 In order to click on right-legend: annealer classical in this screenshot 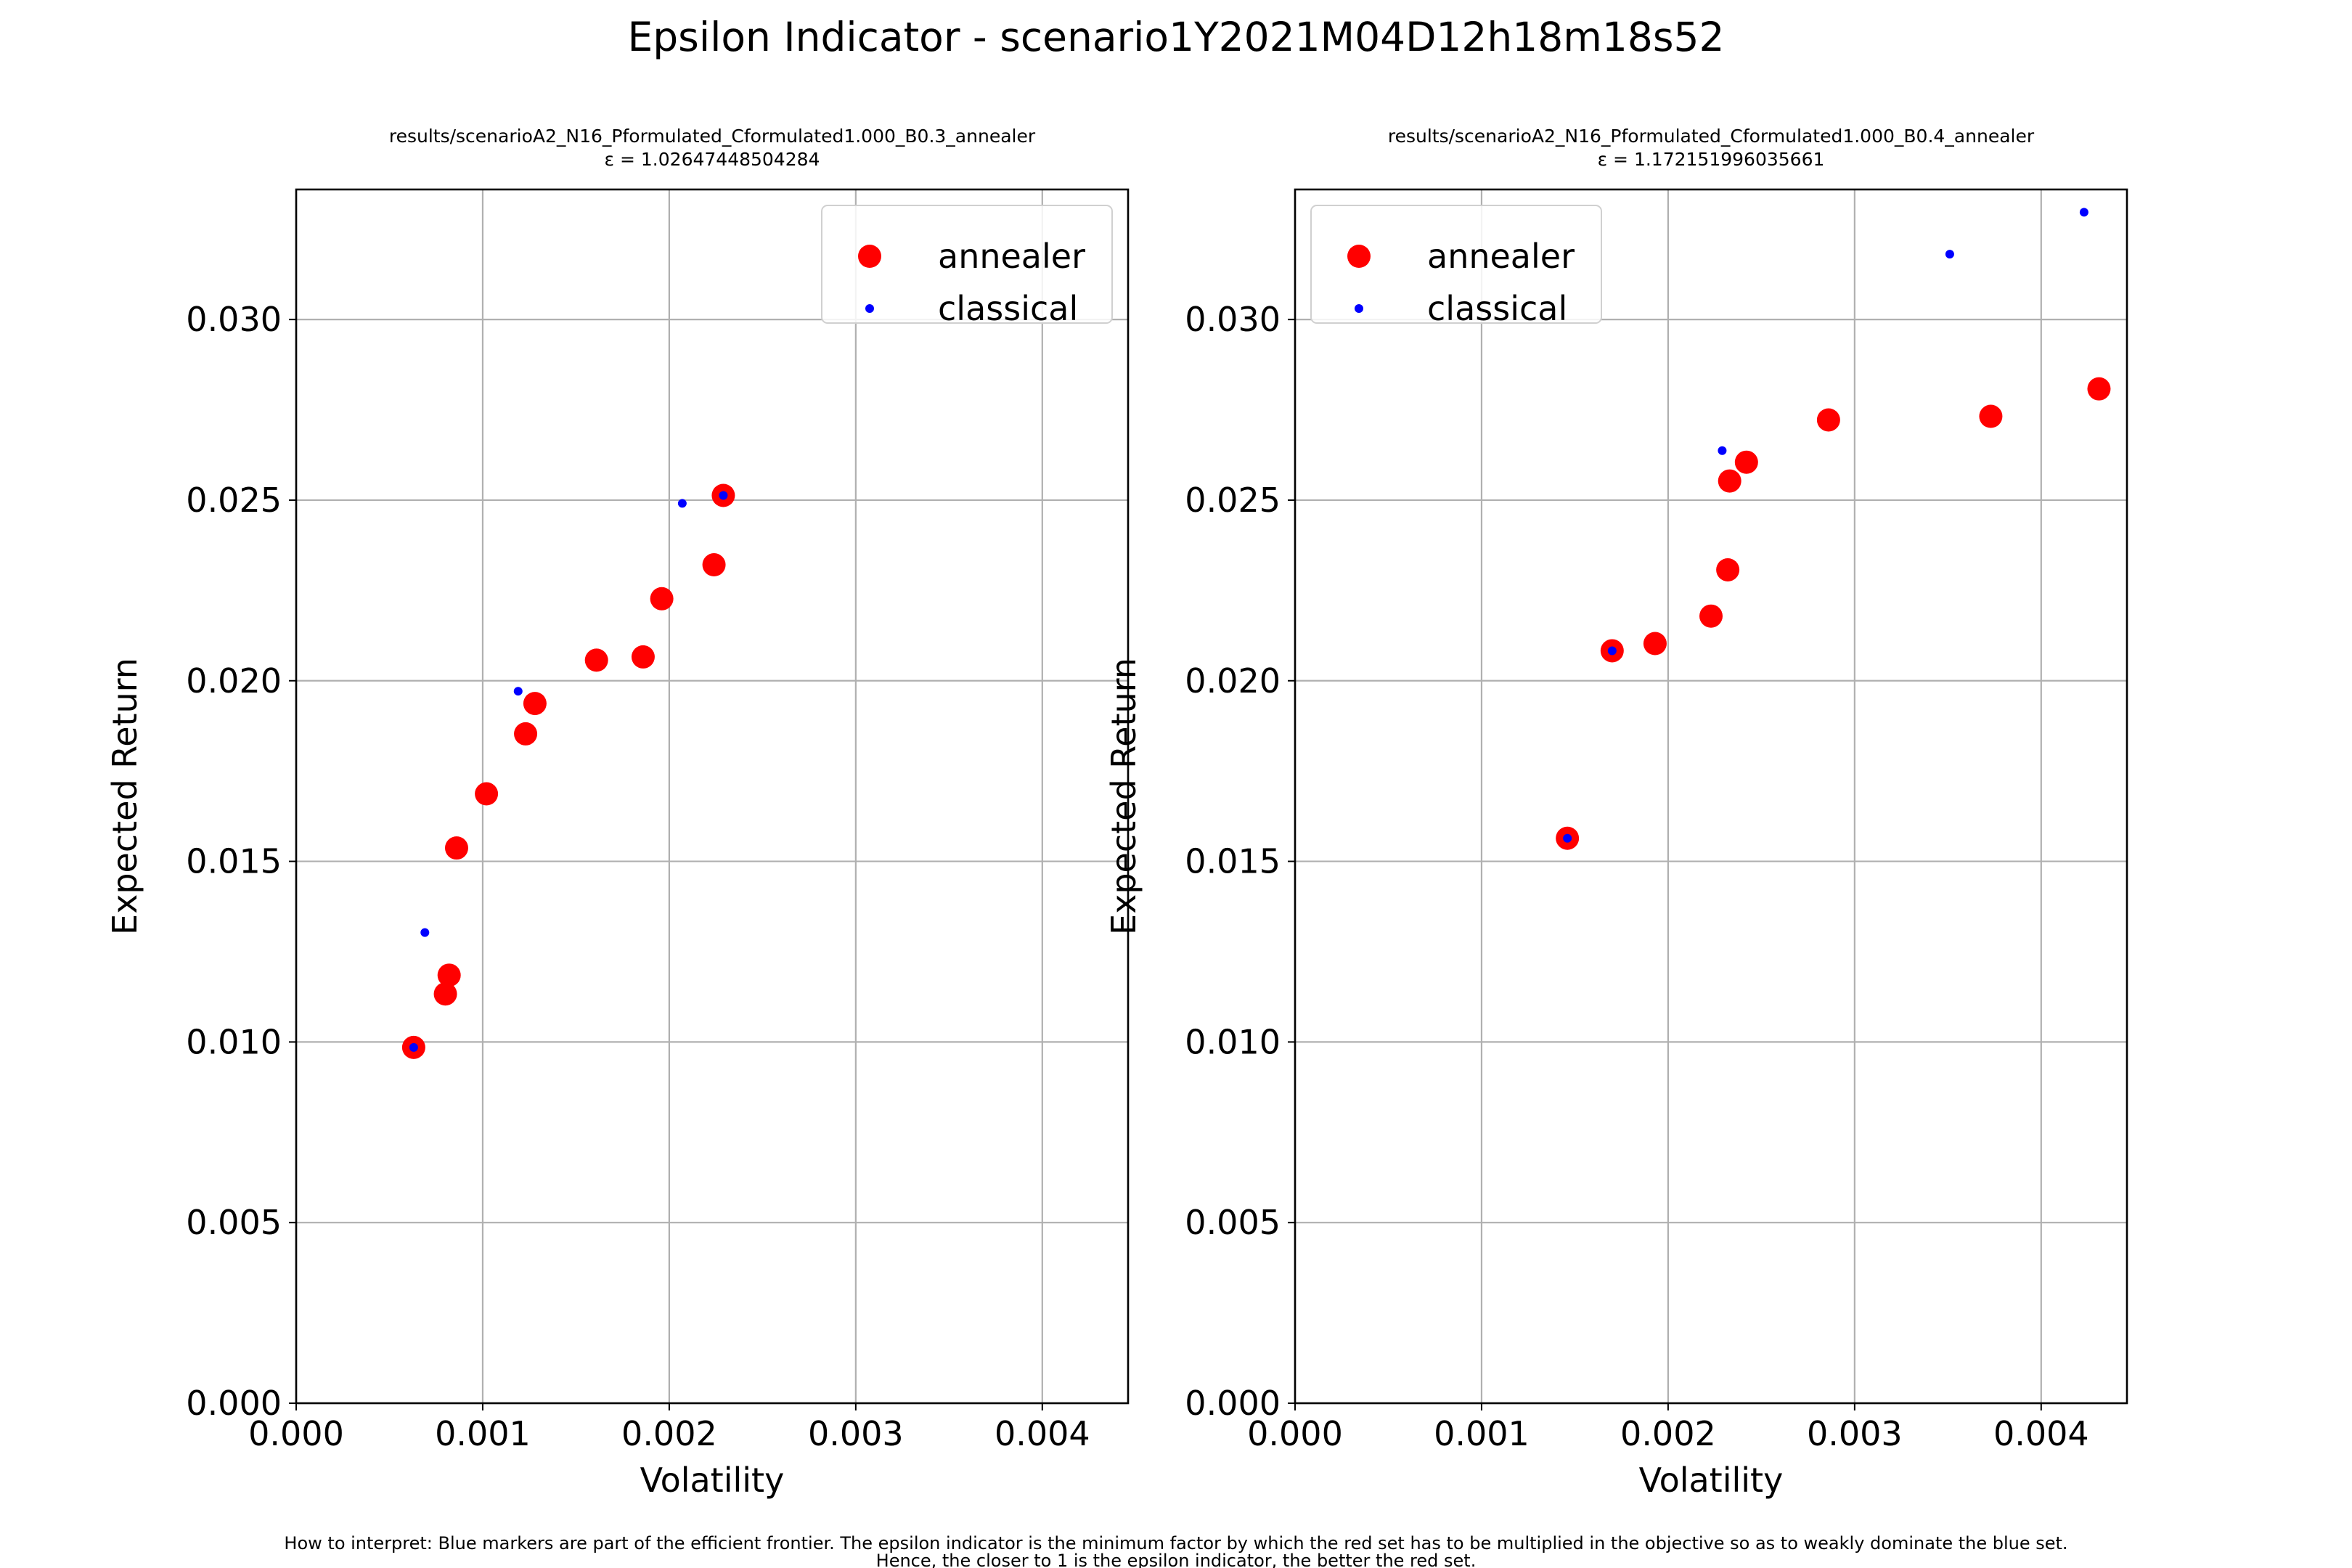, I will do `click(1456, 267)`.